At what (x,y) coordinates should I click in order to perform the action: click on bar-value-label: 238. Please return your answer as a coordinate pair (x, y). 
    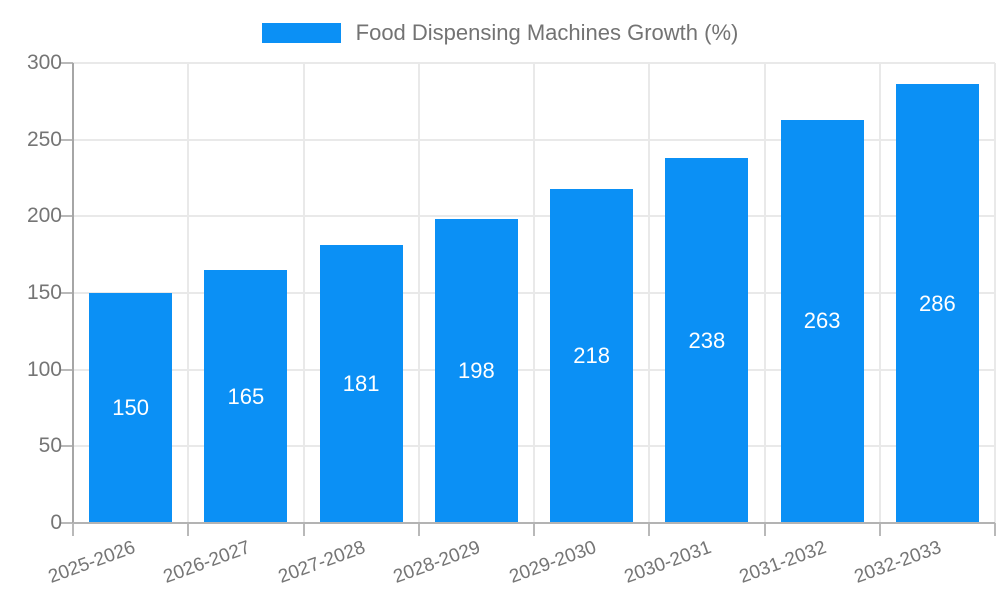
    Looking at the image, I should click on (707, 340).